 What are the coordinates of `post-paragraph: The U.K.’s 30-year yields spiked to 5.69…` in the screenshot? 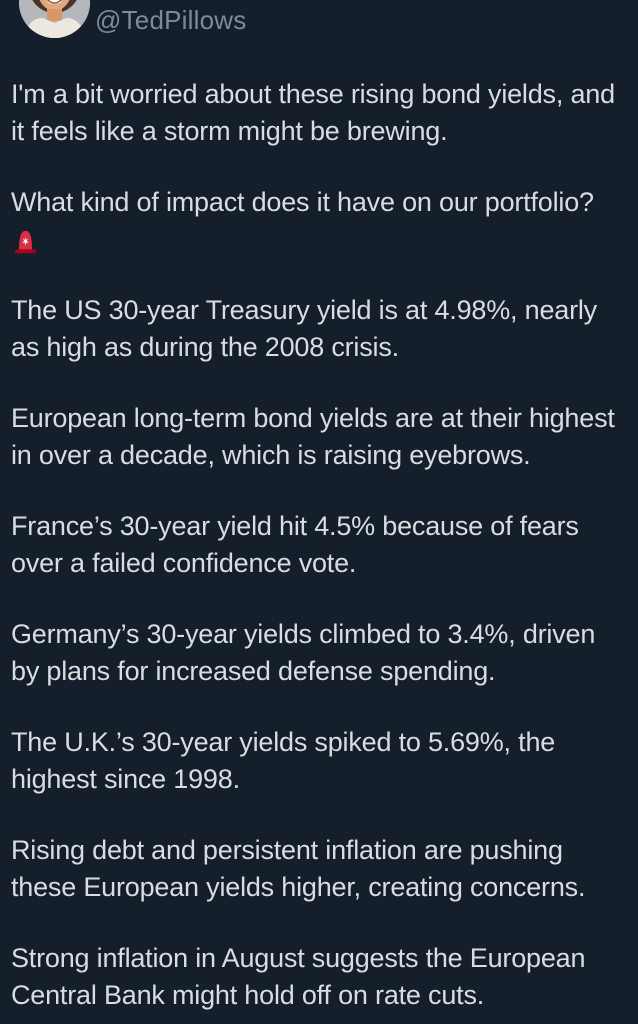 It's located at (320, 761).